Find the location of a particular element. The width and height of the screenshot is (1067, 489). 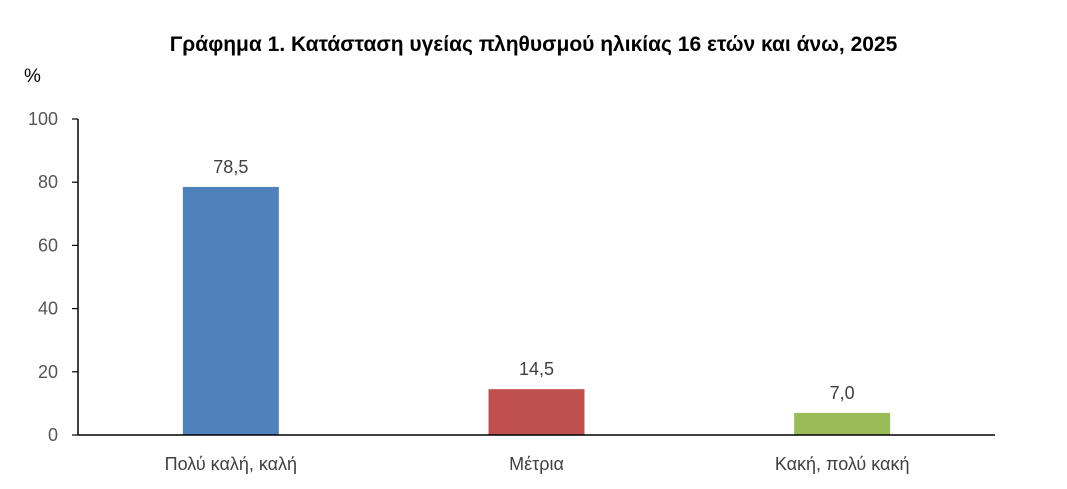

x-category-label: Μέτρια is located at coordinates (536, 464).